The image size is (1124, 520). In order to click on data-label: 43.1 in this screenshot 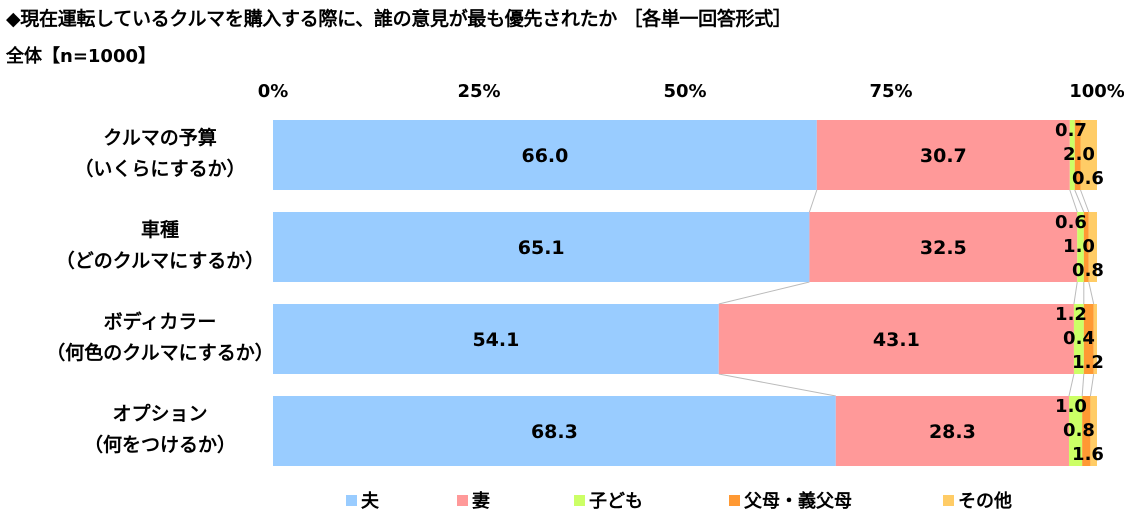, I will do `click(896, 340)`.